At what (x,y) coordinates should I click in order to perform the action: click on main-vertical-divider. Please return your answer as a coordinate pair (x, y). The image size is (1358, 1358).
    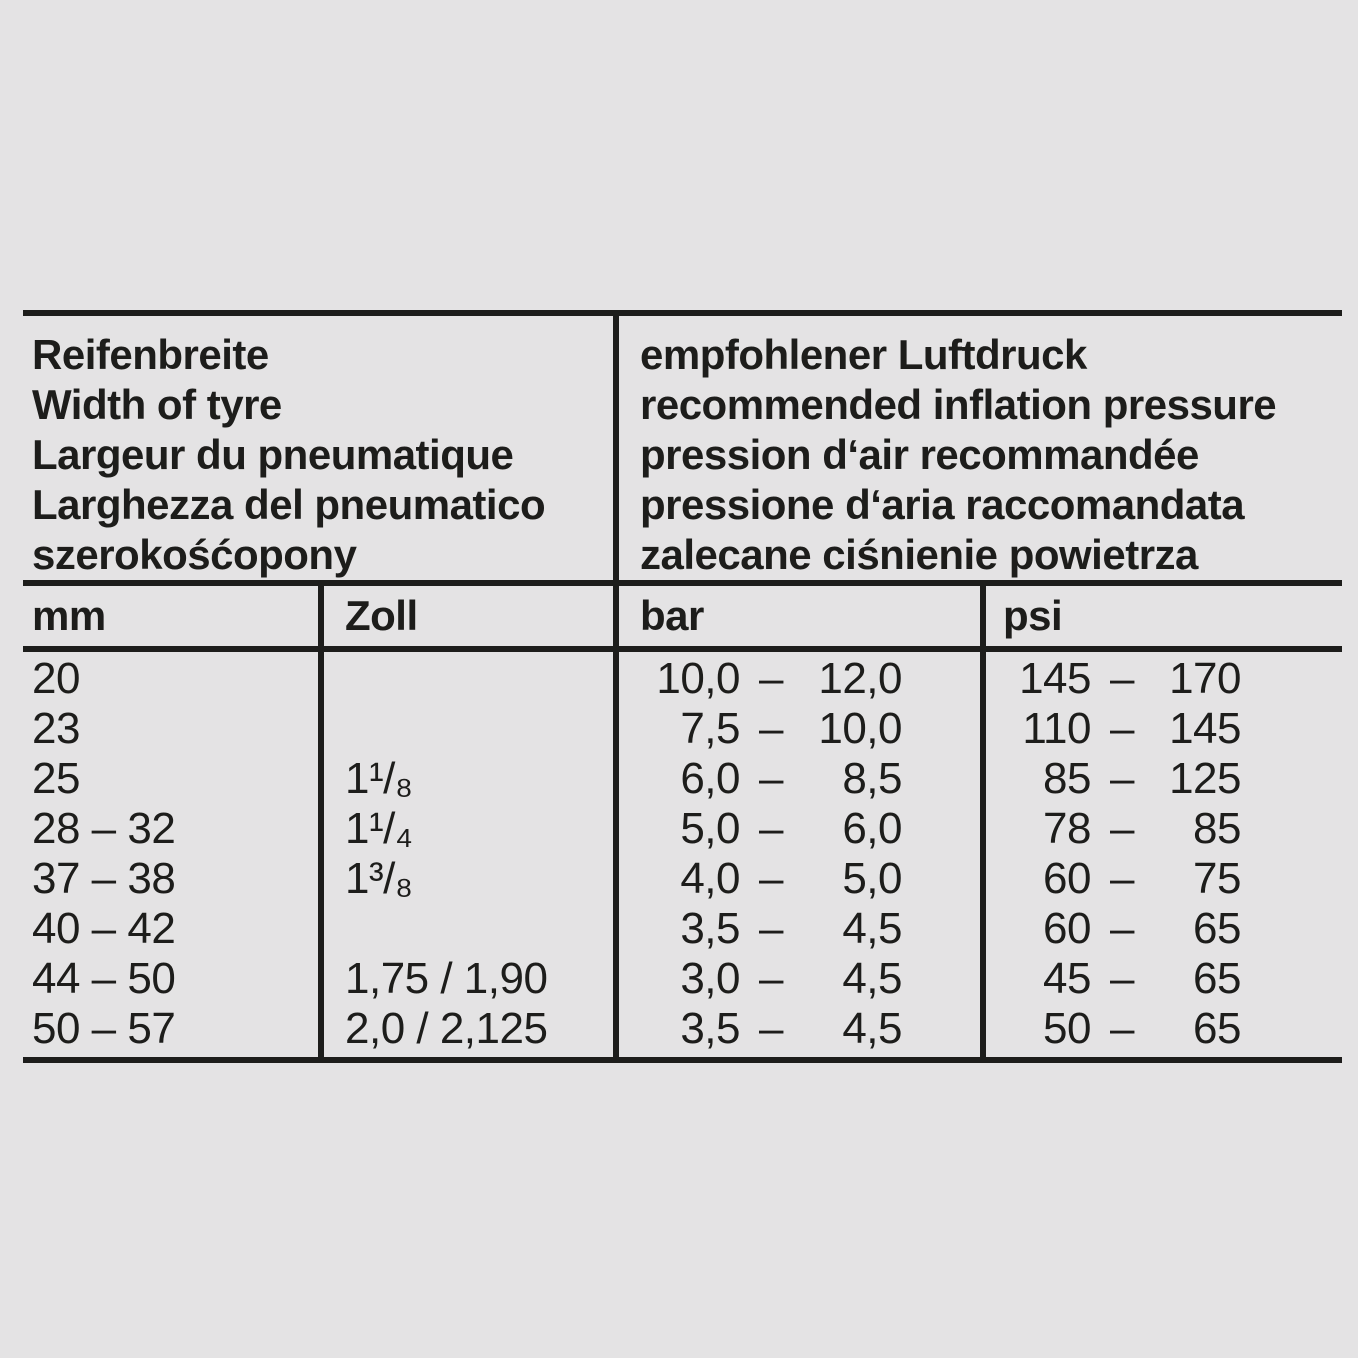
    Looking at the image, I should click on (616, 686).